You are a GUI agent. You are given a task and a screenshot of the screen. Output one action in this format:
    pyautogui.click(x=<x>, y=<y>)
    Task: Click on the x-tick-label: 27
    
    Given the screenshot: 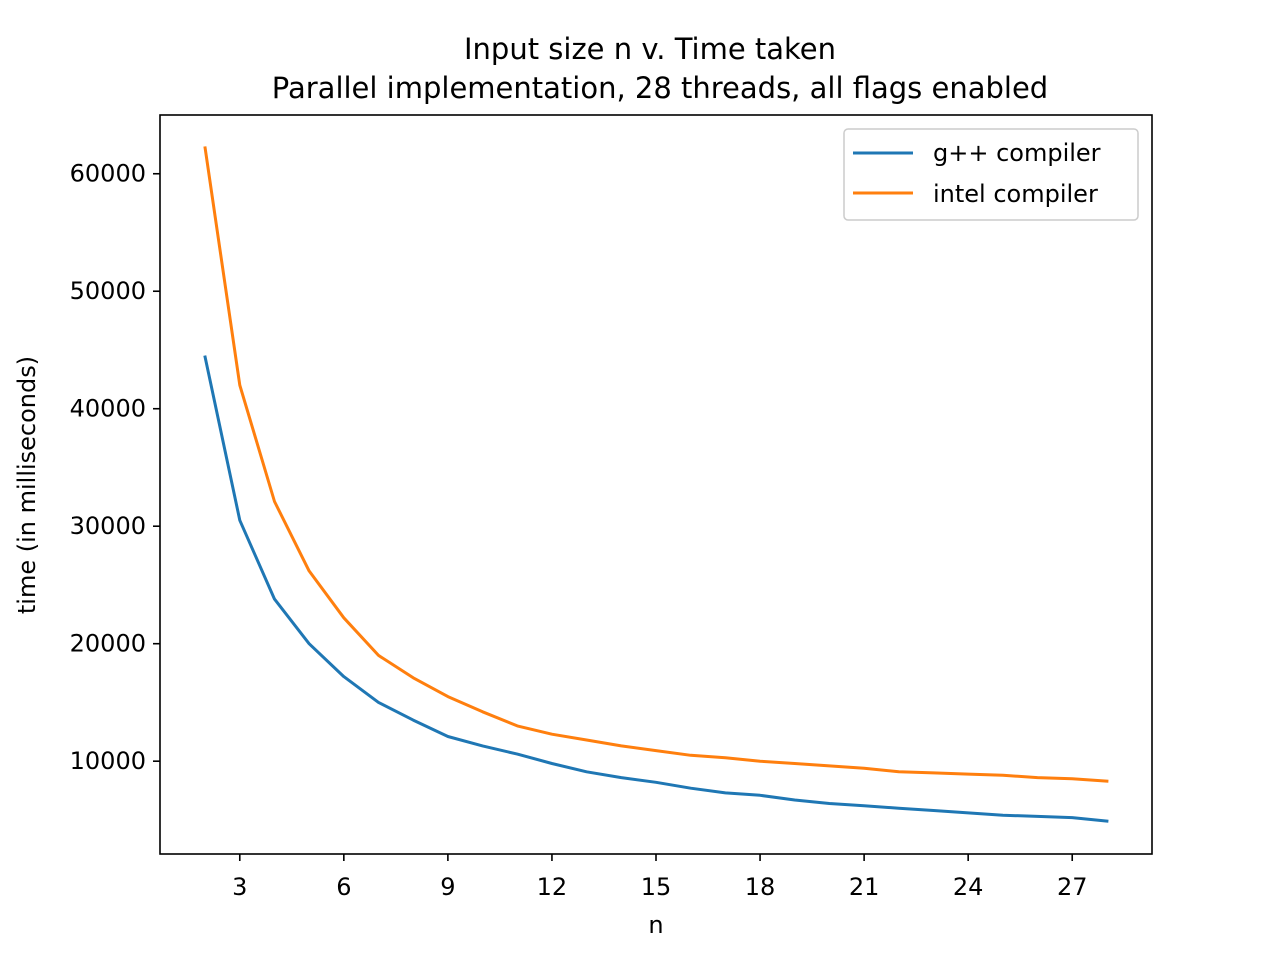 What is the action you would take?
    pyautogui.click(x=1072, y=887)
    